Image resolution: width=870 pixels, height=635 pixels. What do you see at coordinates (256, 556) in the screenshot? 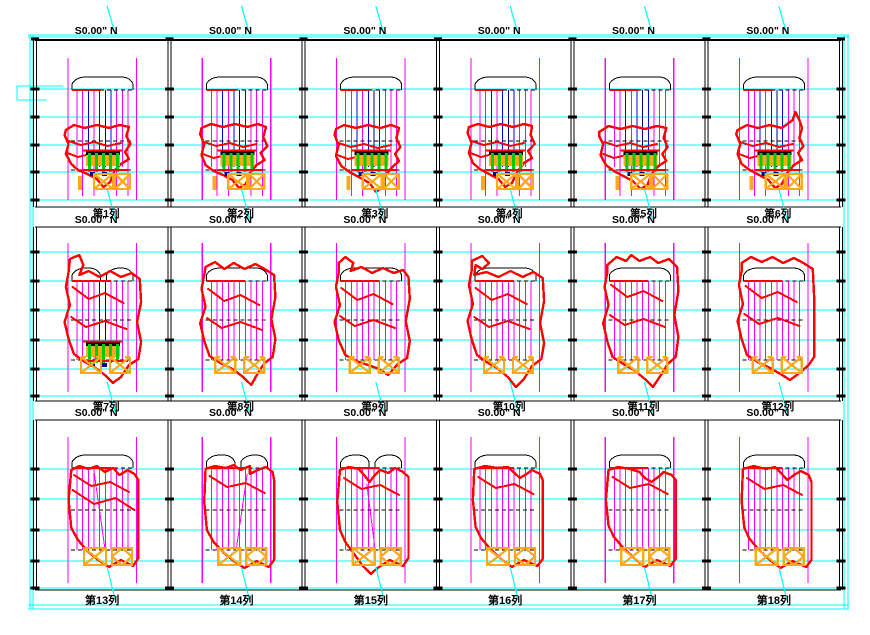
I see `diamond-box-inner` at bounding box center [256, 556].